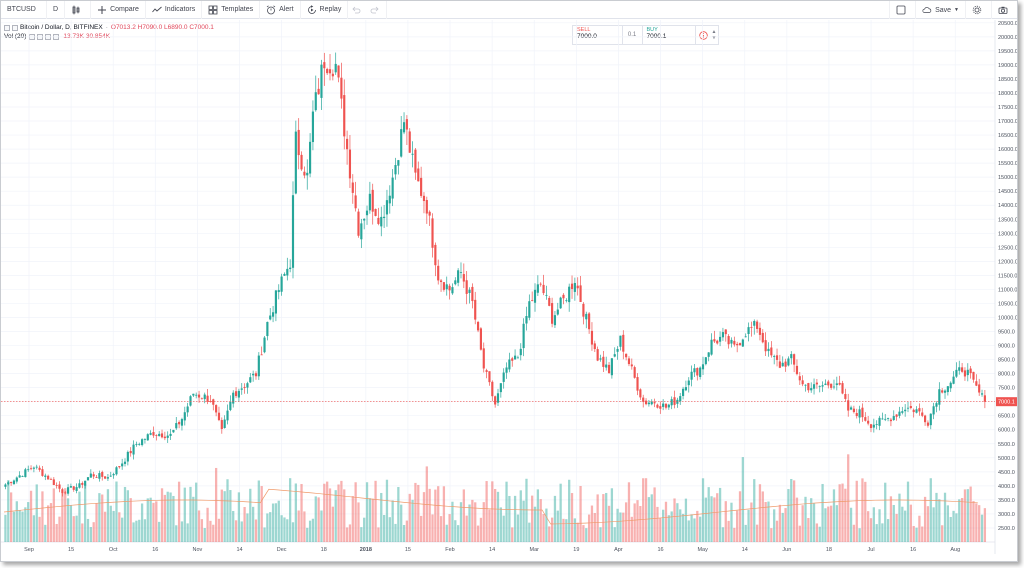 This screenshot has height=568, width=1024. What do you see at coordinates (357, 10) in the screenshot?
I see `undo-button` at bounding box center [357, 10].